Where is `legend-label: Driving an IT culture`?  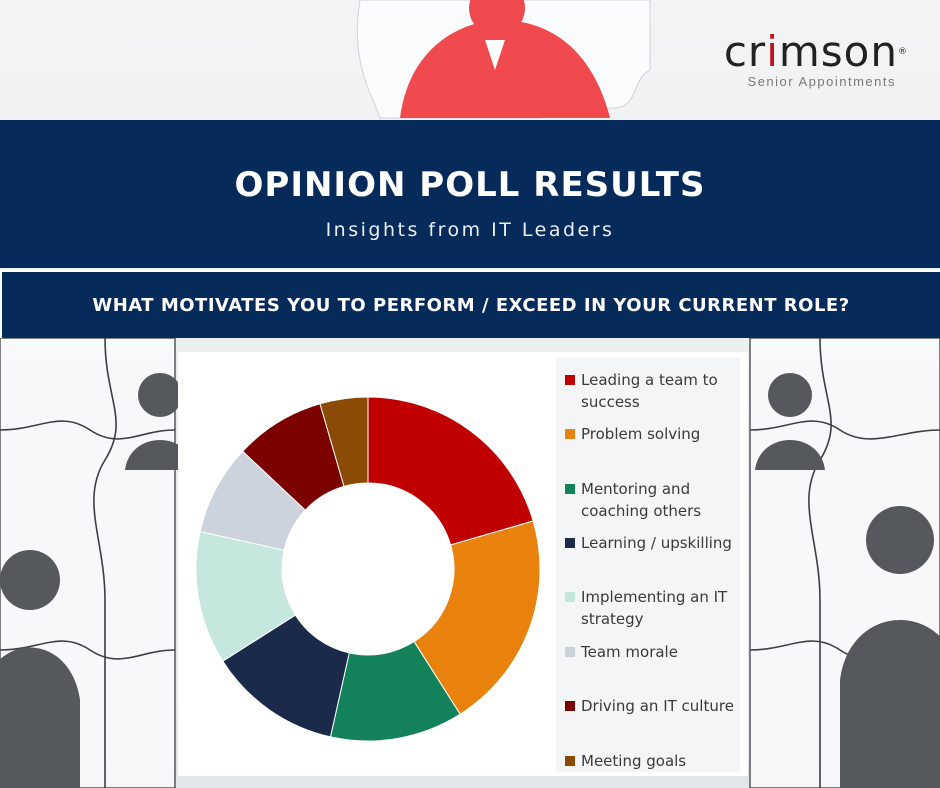
legend-label: Driving an IT culture is located at coordinates (657, 706).